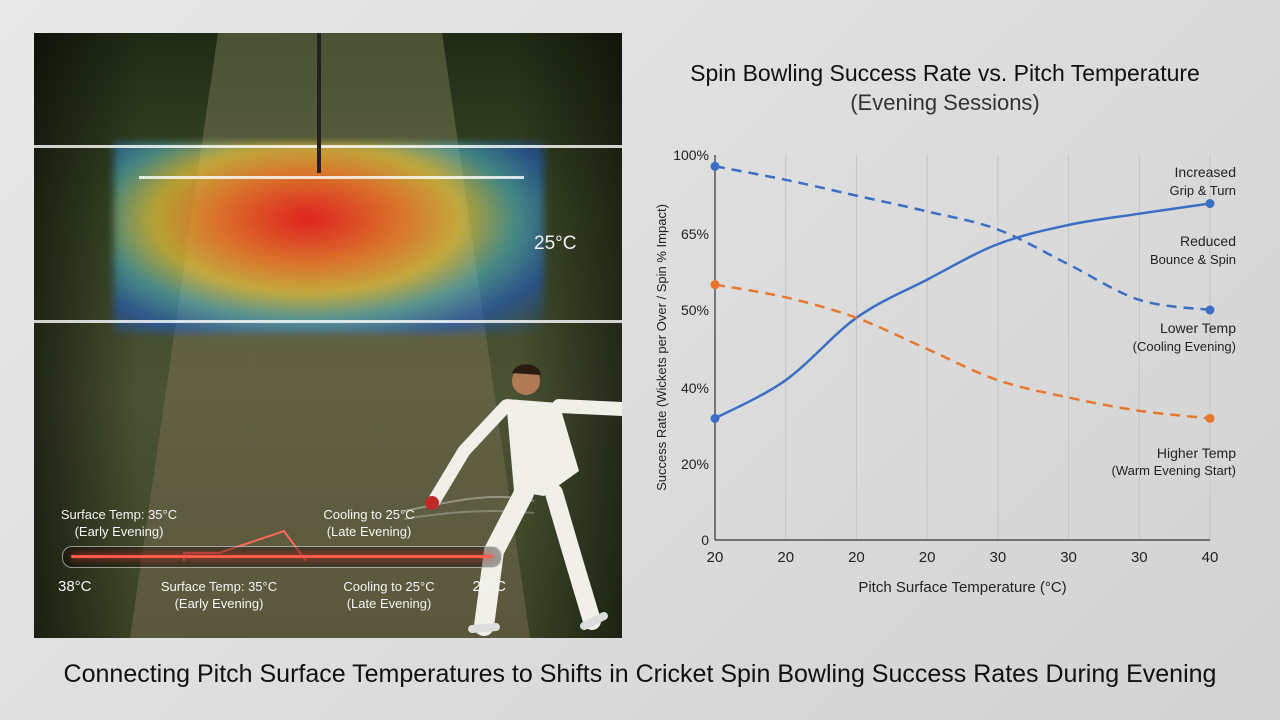 This screenshot has width=1280, height=720. I want to click on y-tick-label: 50%, so click(695, 310).